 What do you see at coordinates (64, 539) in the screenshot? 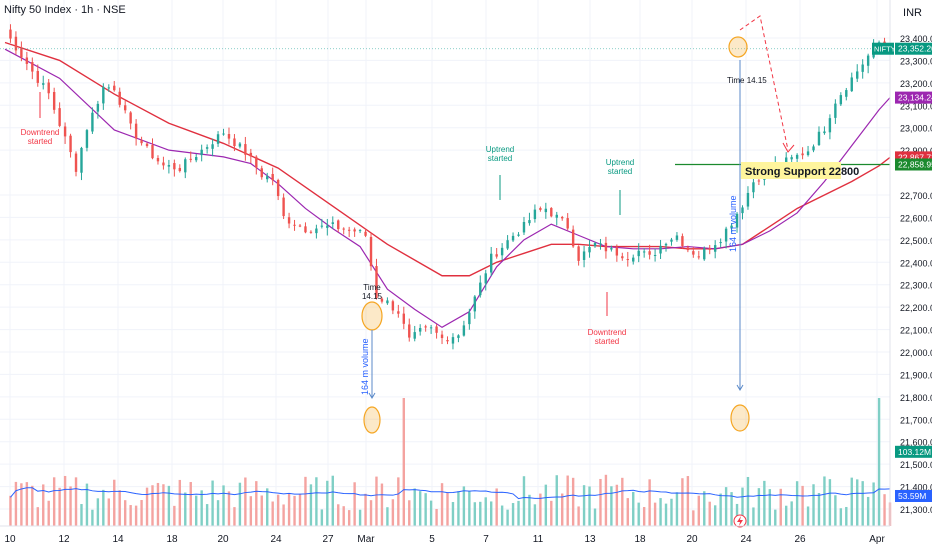
I see `x-tick-label: 12` at bounding box center [64, 539].